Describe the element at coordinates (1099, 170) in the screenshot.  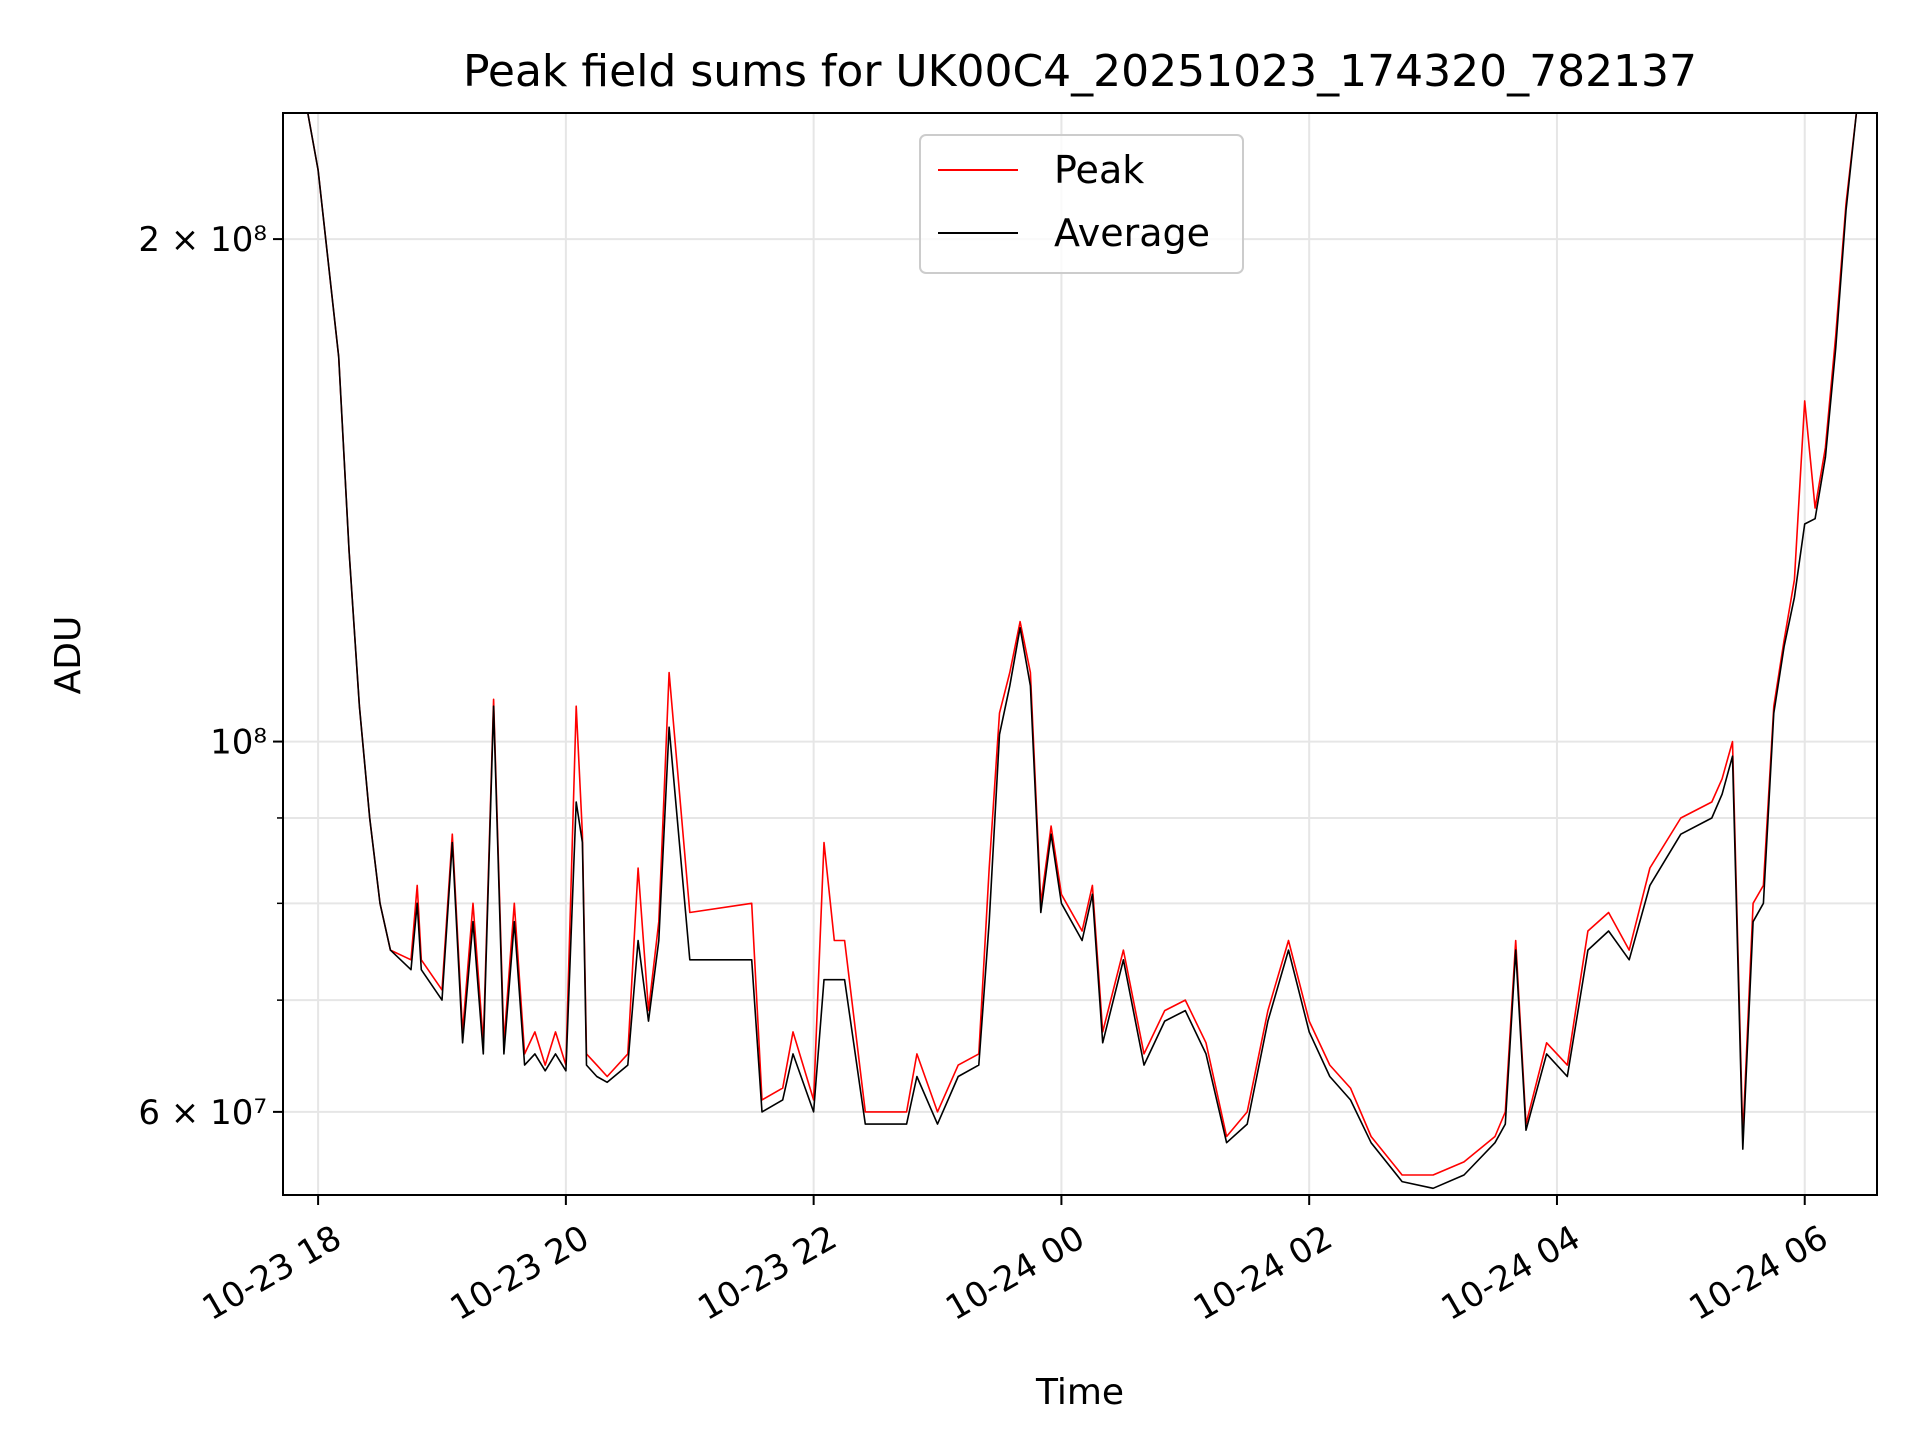
I see `legend-label-peak: Peak` at that location.